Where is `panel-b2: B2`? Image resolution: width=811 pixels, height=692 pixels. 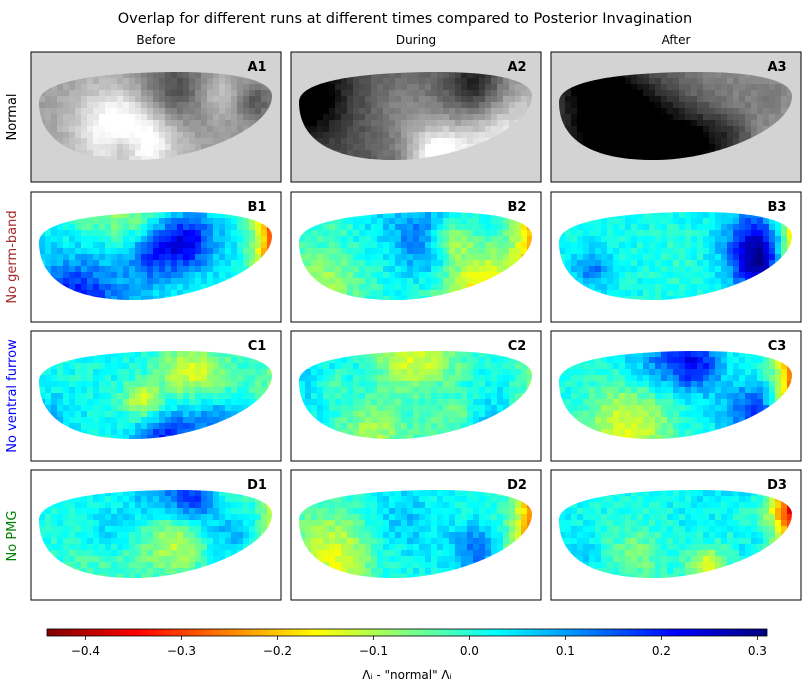 panel-b2: B2 is located at coordinates (416, 257).